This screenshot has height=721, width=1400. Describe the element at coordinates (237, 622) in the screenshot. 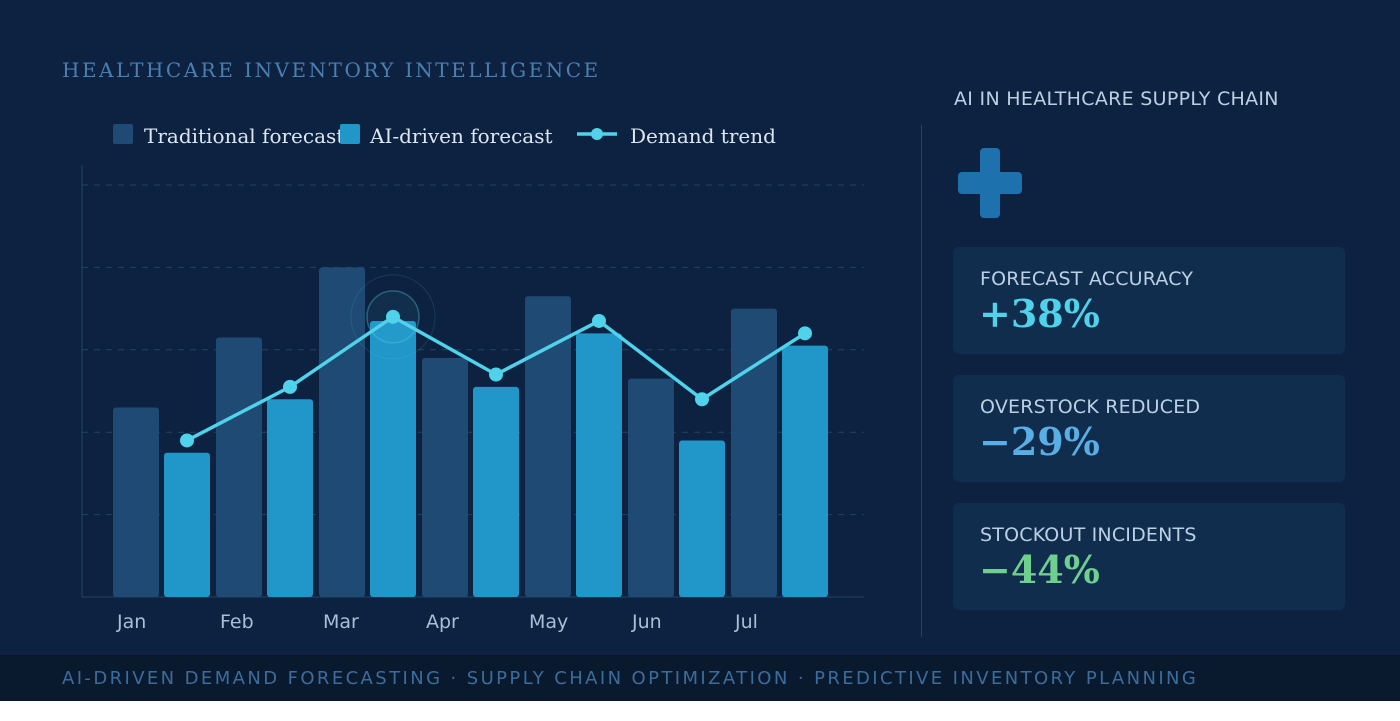

I see `x-tick-feb: Feb` at that location.